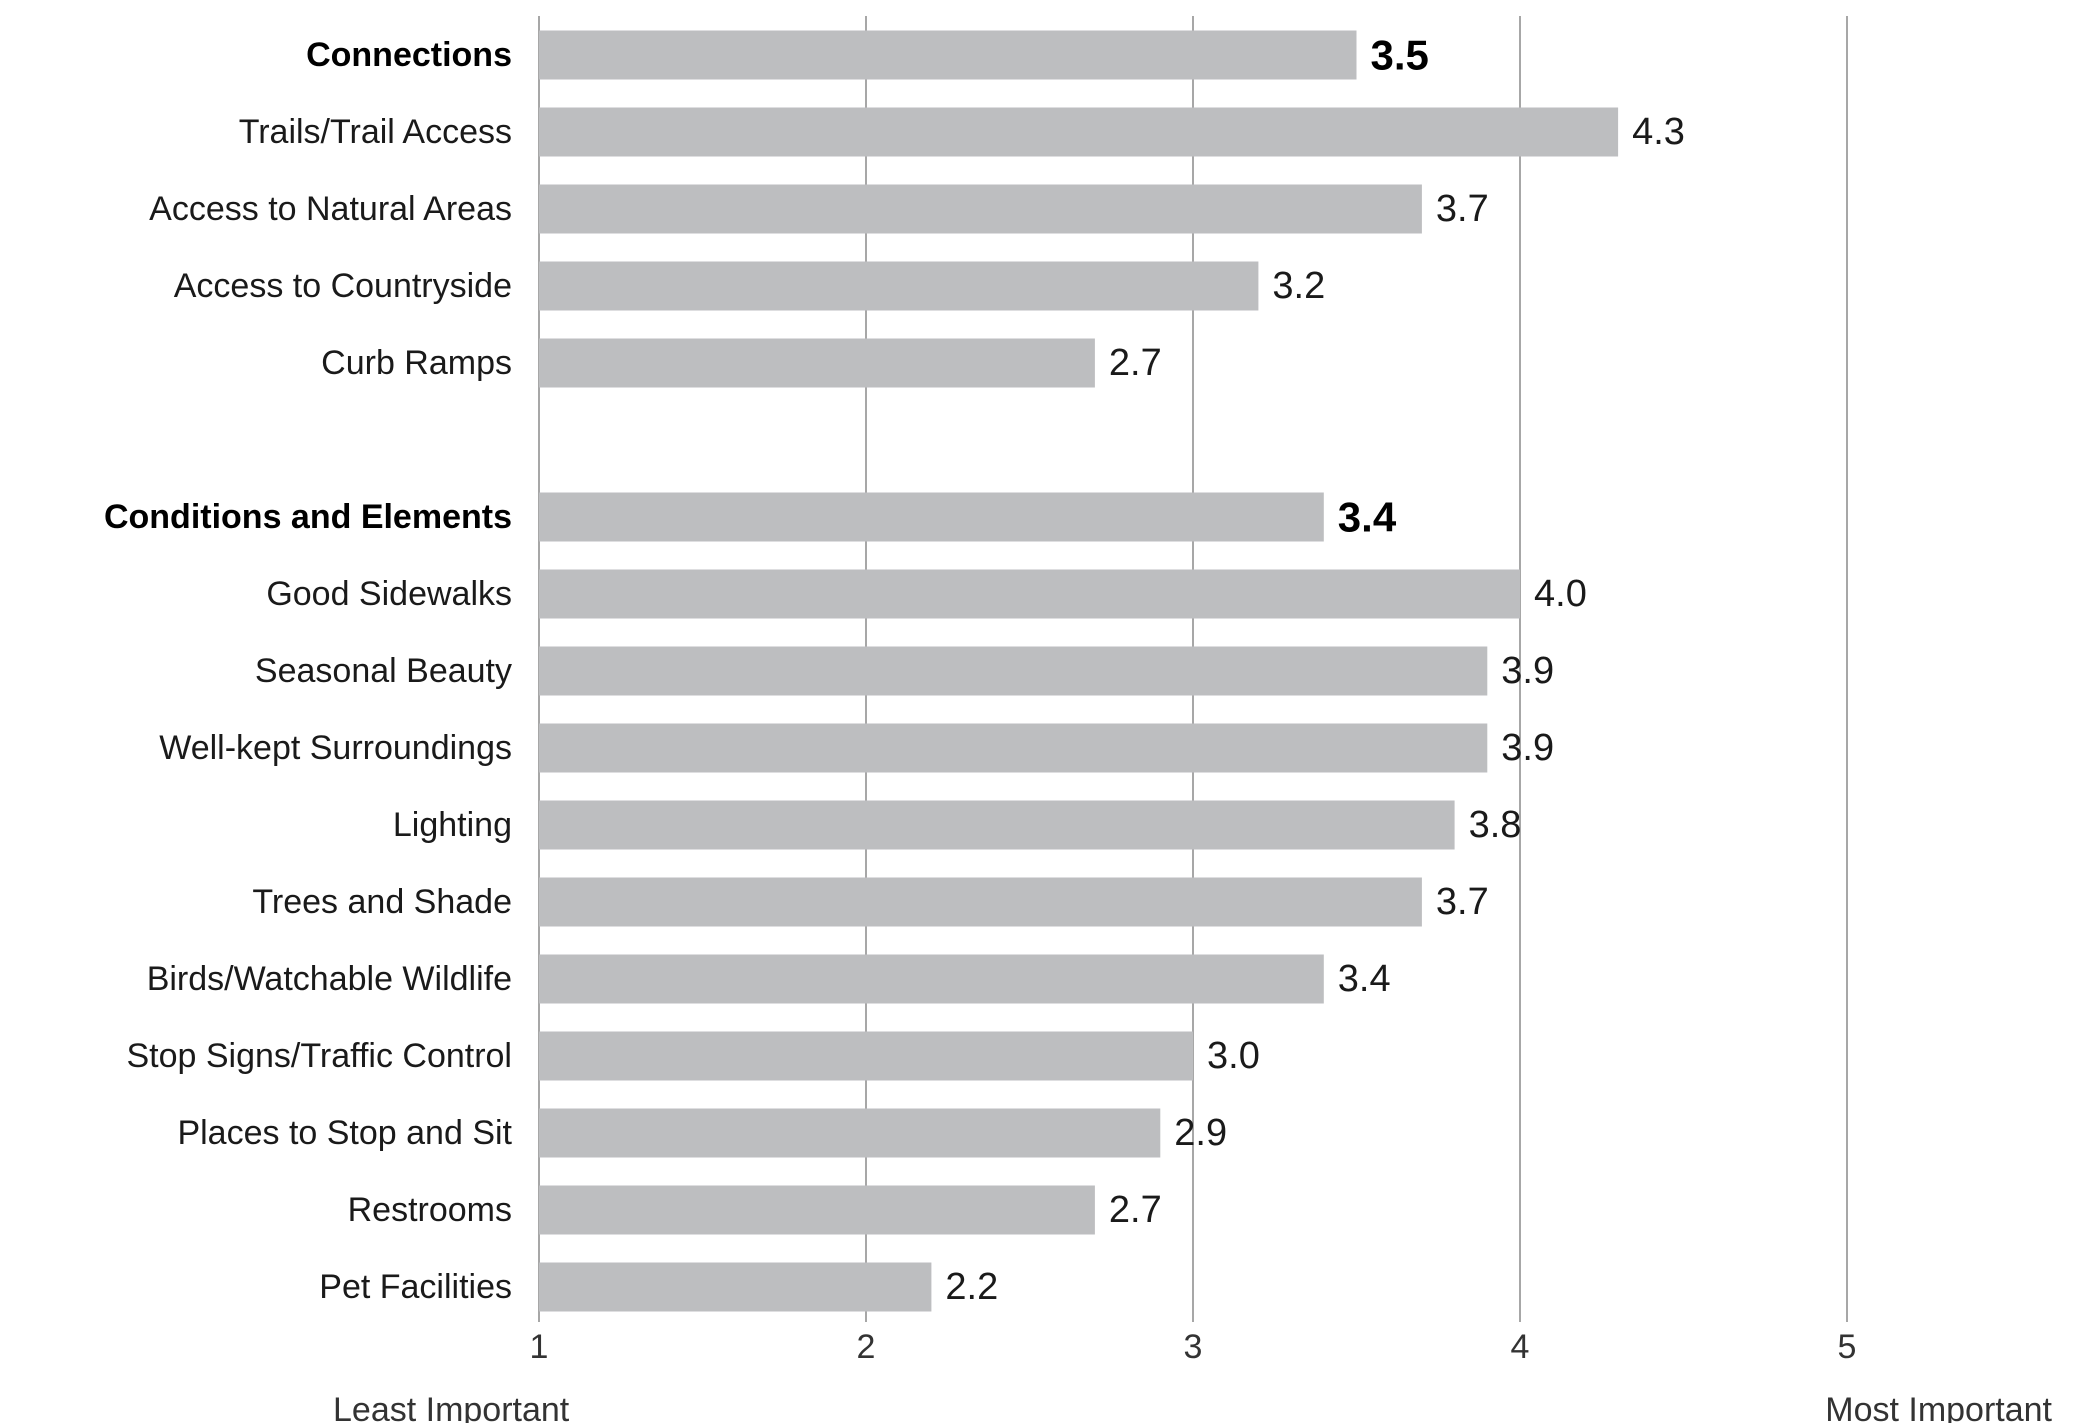 This screenshot has height=1423, width=2082. What do you see at coordinates (1462, 902) in the screenshot?
I see `value-label-trees-and-shade: 3.7` at bounding box center [1462, 902].